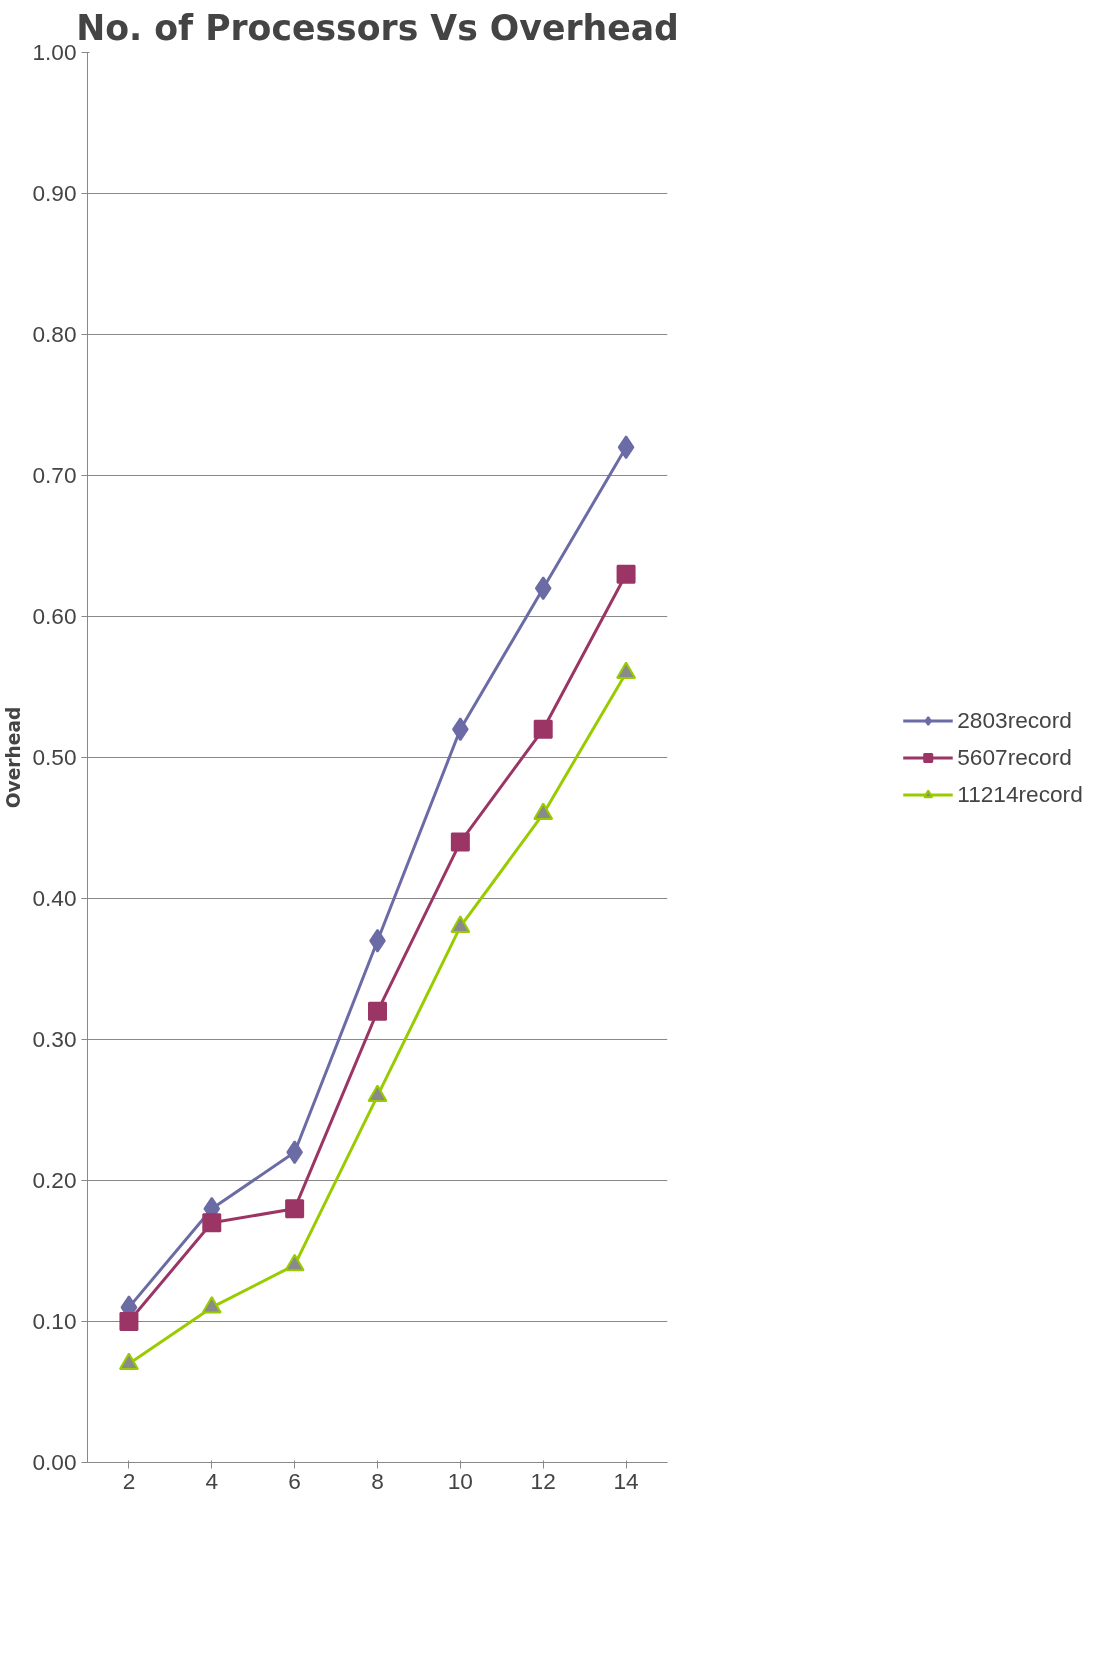 Image resolution: width=1115 pixels, height=1668 pixels. What do you see at coordinates (129, 1480) in the screenshot?
I see `x-tick-label: 2` at bounding box center [129, 1480].